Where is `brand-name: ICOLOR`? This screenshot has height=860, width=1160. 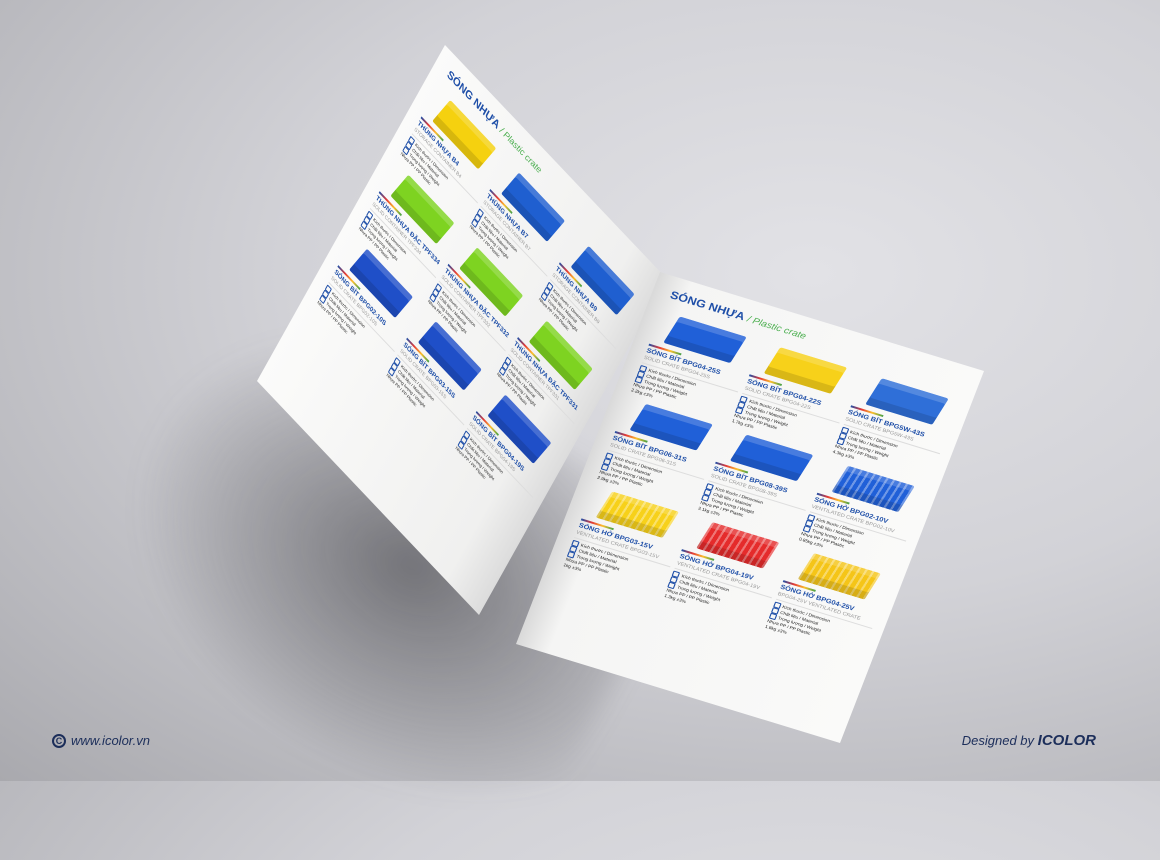 brand-name: ICOLOR is located at coordinates (1066, 740).